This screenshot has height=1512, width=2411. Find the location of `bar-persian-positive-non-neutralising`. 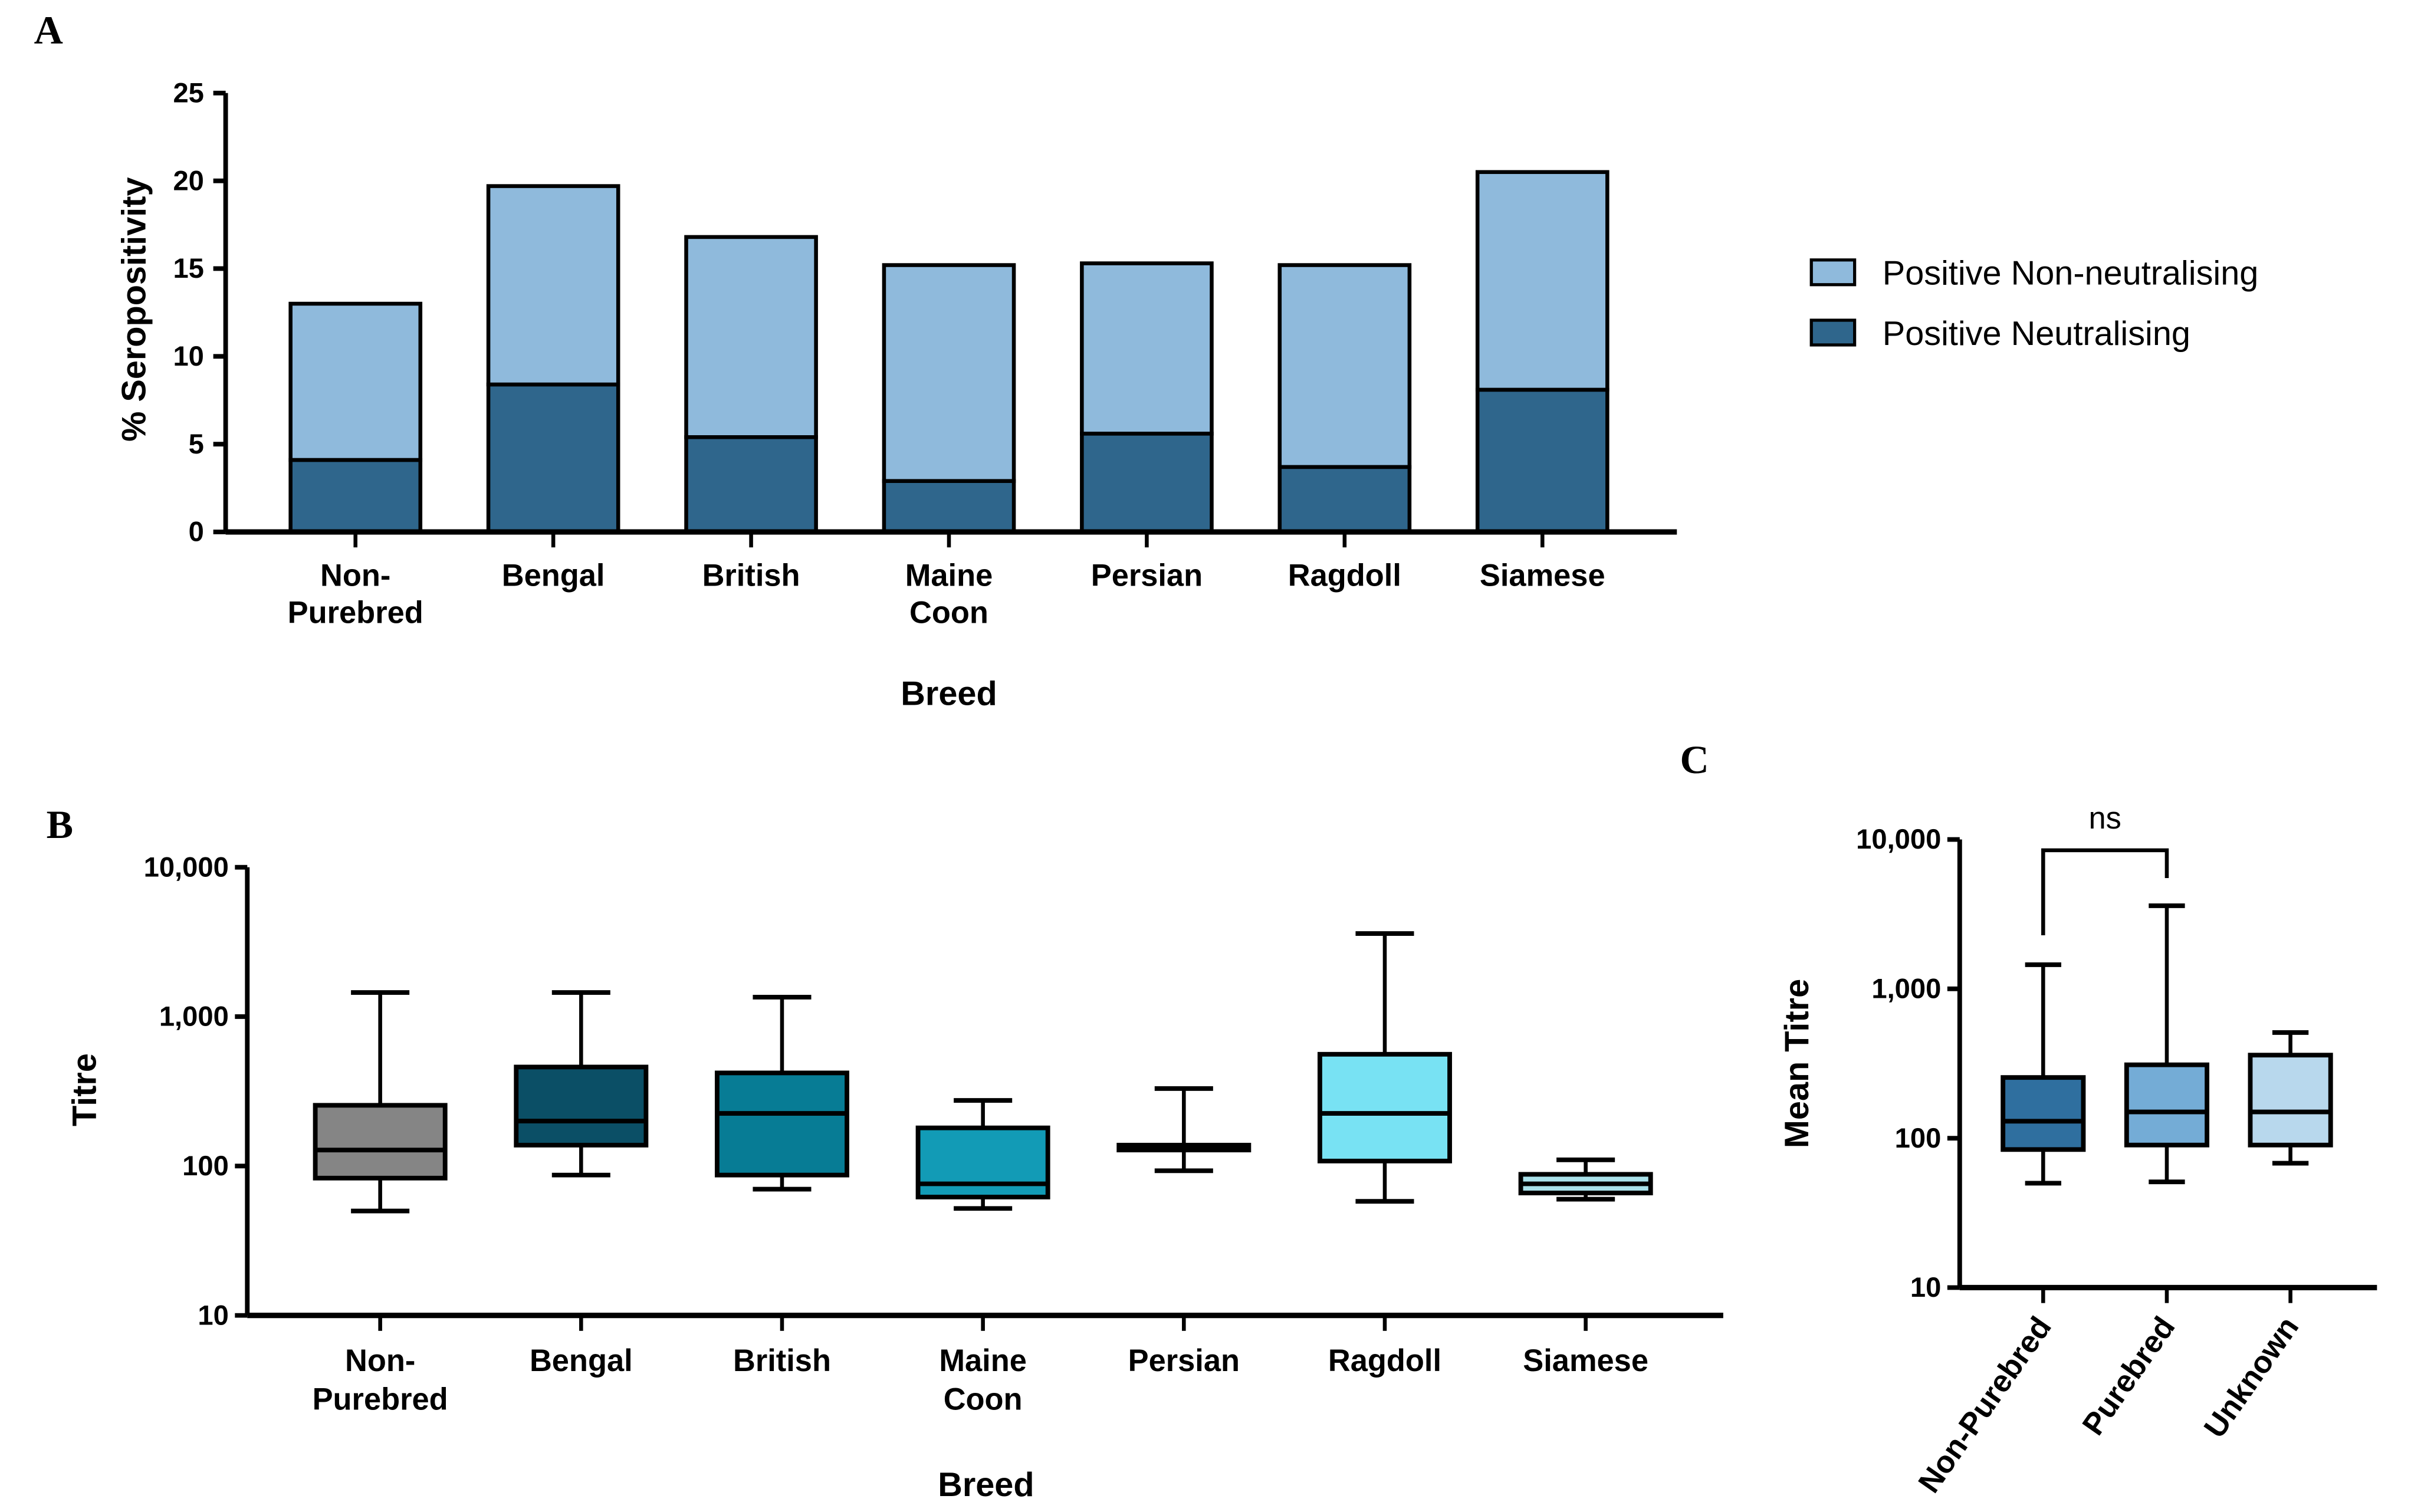

bar-persian-positive-non-neutralising is located at coordinates (1147, 348).